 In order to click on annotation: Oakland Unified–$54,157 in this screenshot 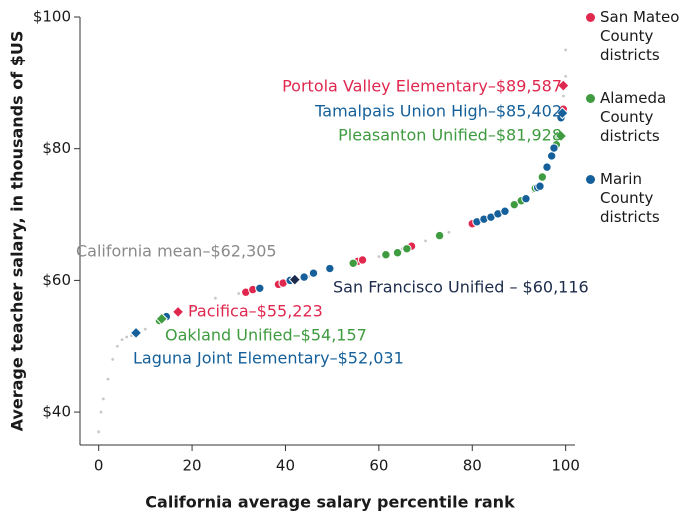, I will do `click(266, 335)`.